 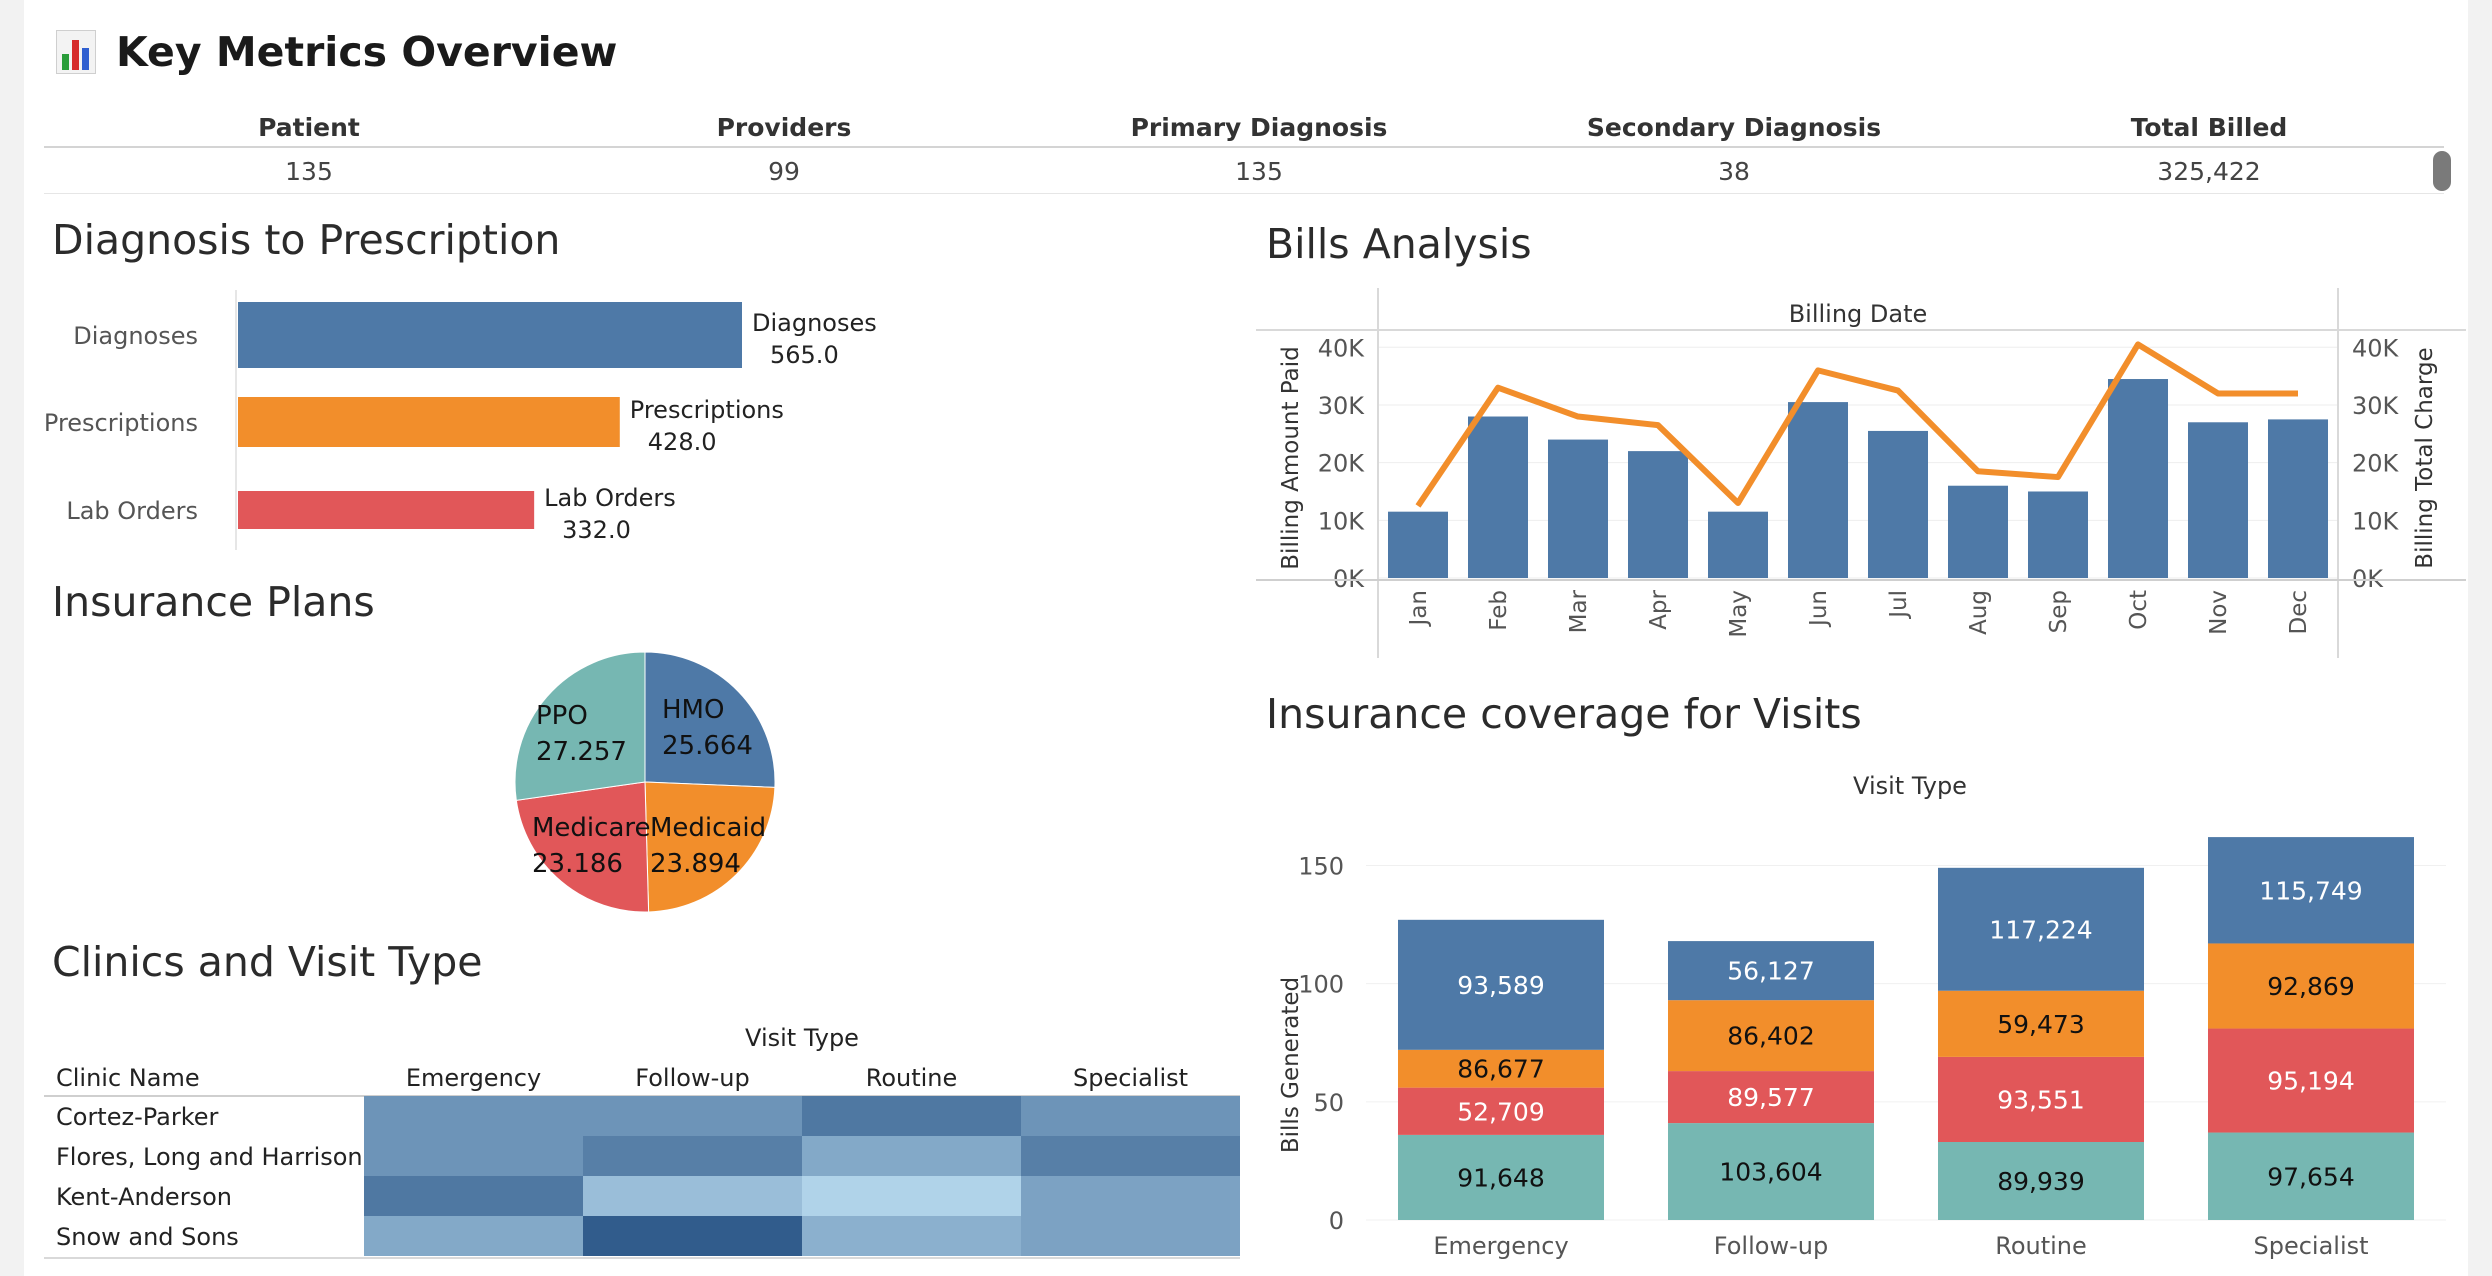 I want to click on kpi-value-secondary-diagnosis: 38, so click(x=1734, y=171).